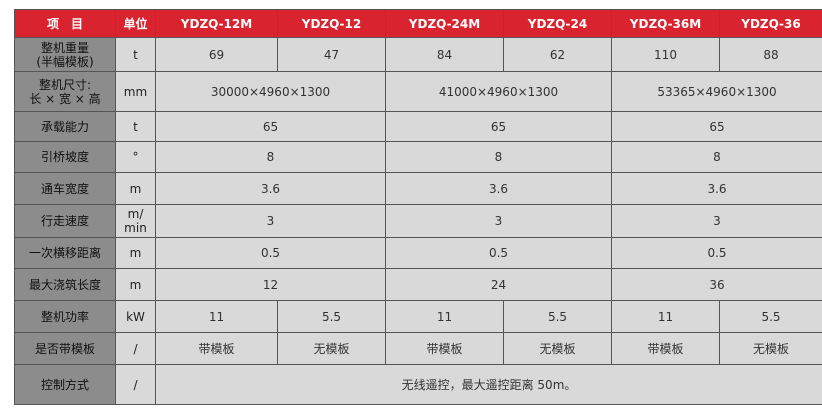 This screenshot has height=409, width=822. What do you see at coordinates (498, 91) in the screenshot?
I see `cell-value: 41000×4960×1300` at bounding box center [498, 91].